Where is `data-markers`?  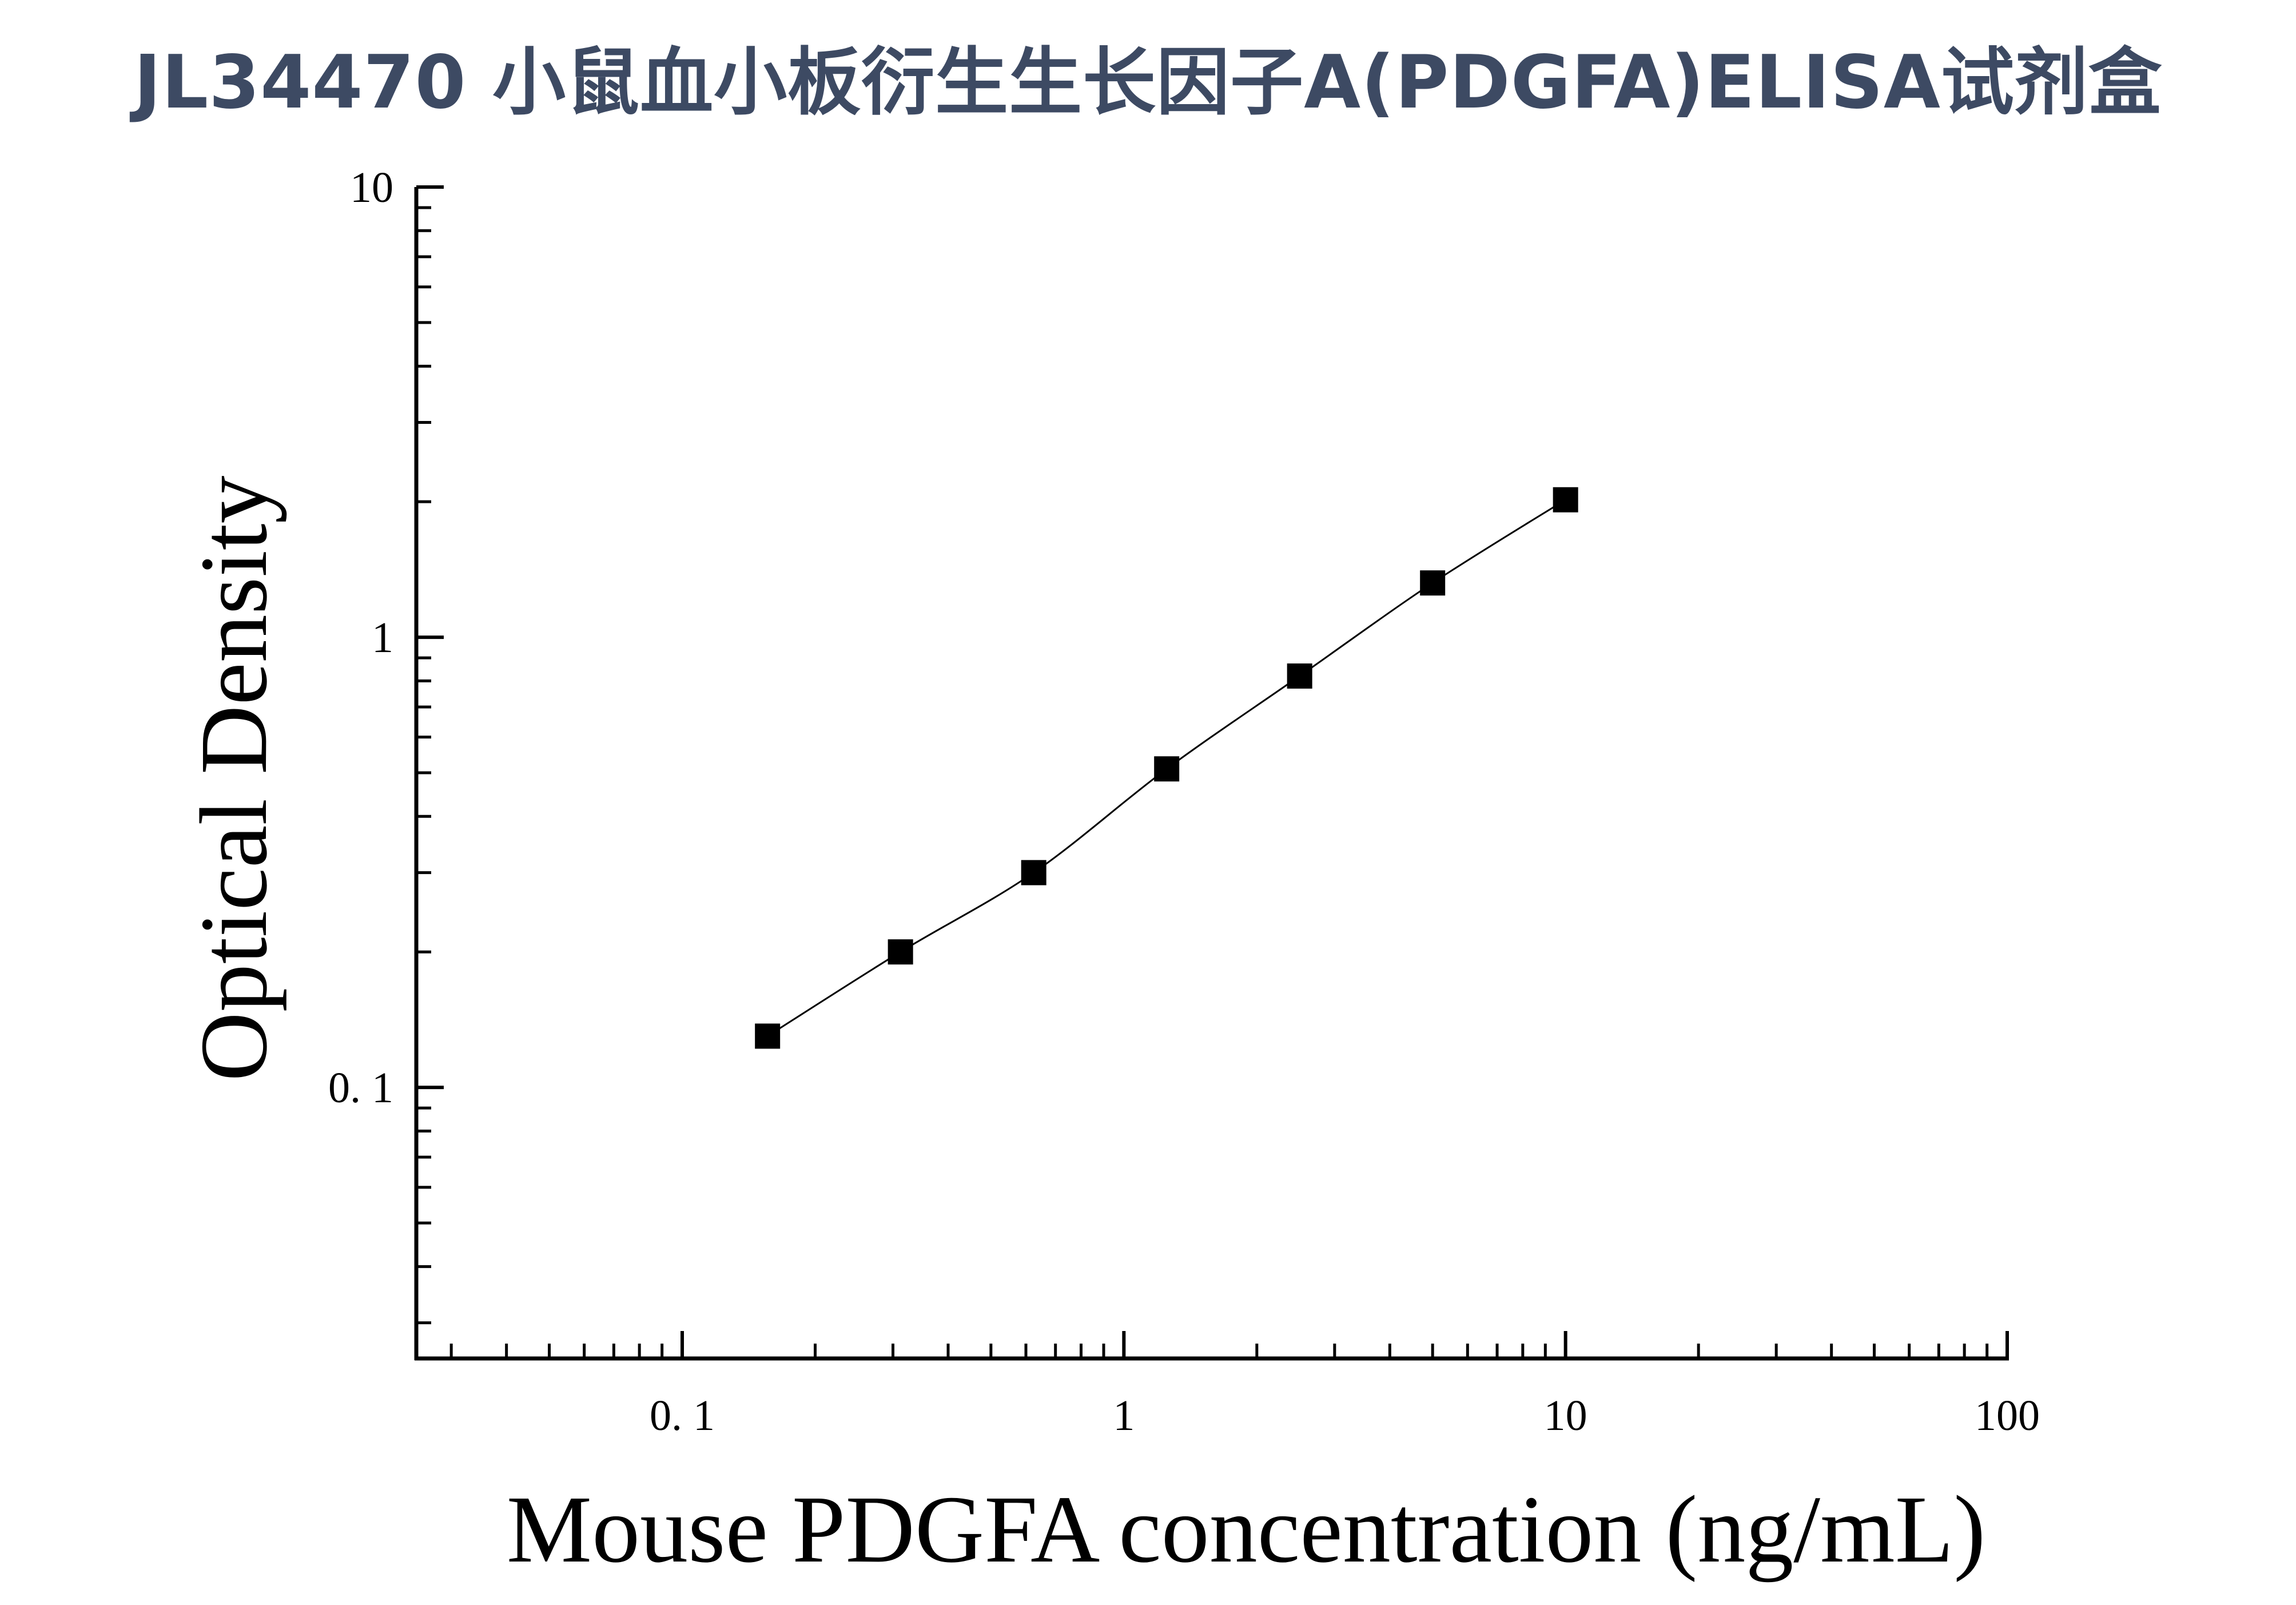
data-markers is located at coordinates (1166, 768).